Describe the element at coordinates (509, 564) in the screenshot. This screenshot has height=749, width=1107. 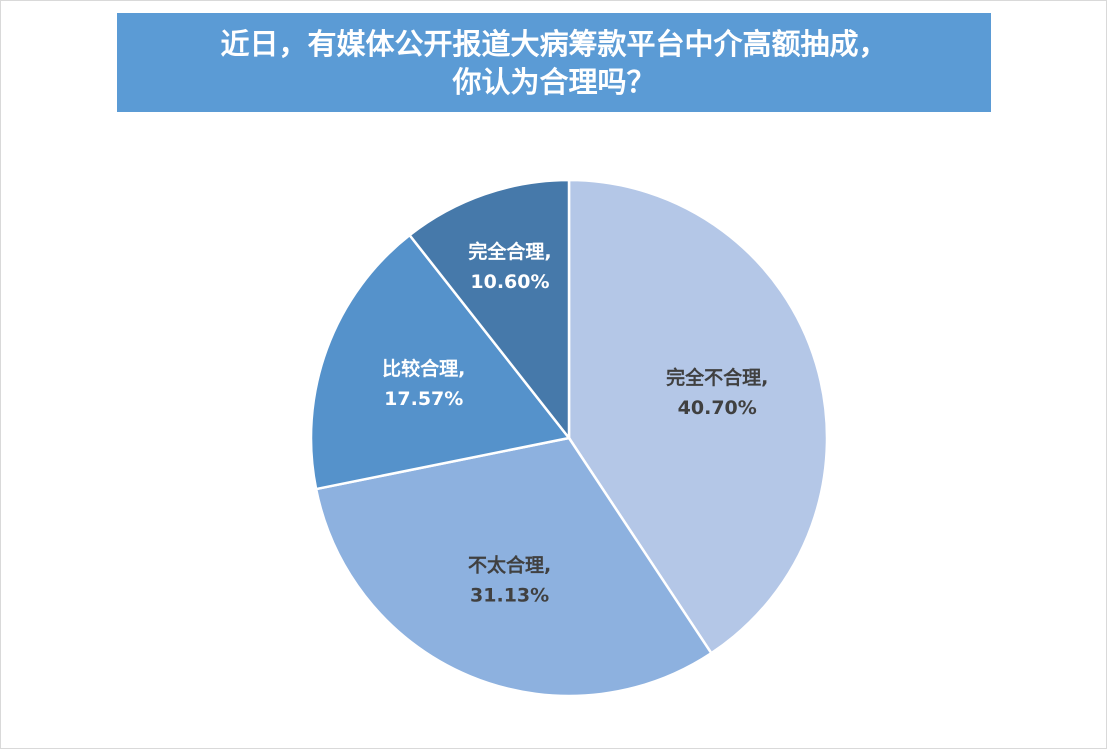
I see `slice-category-label: 不太合理,` at that location.